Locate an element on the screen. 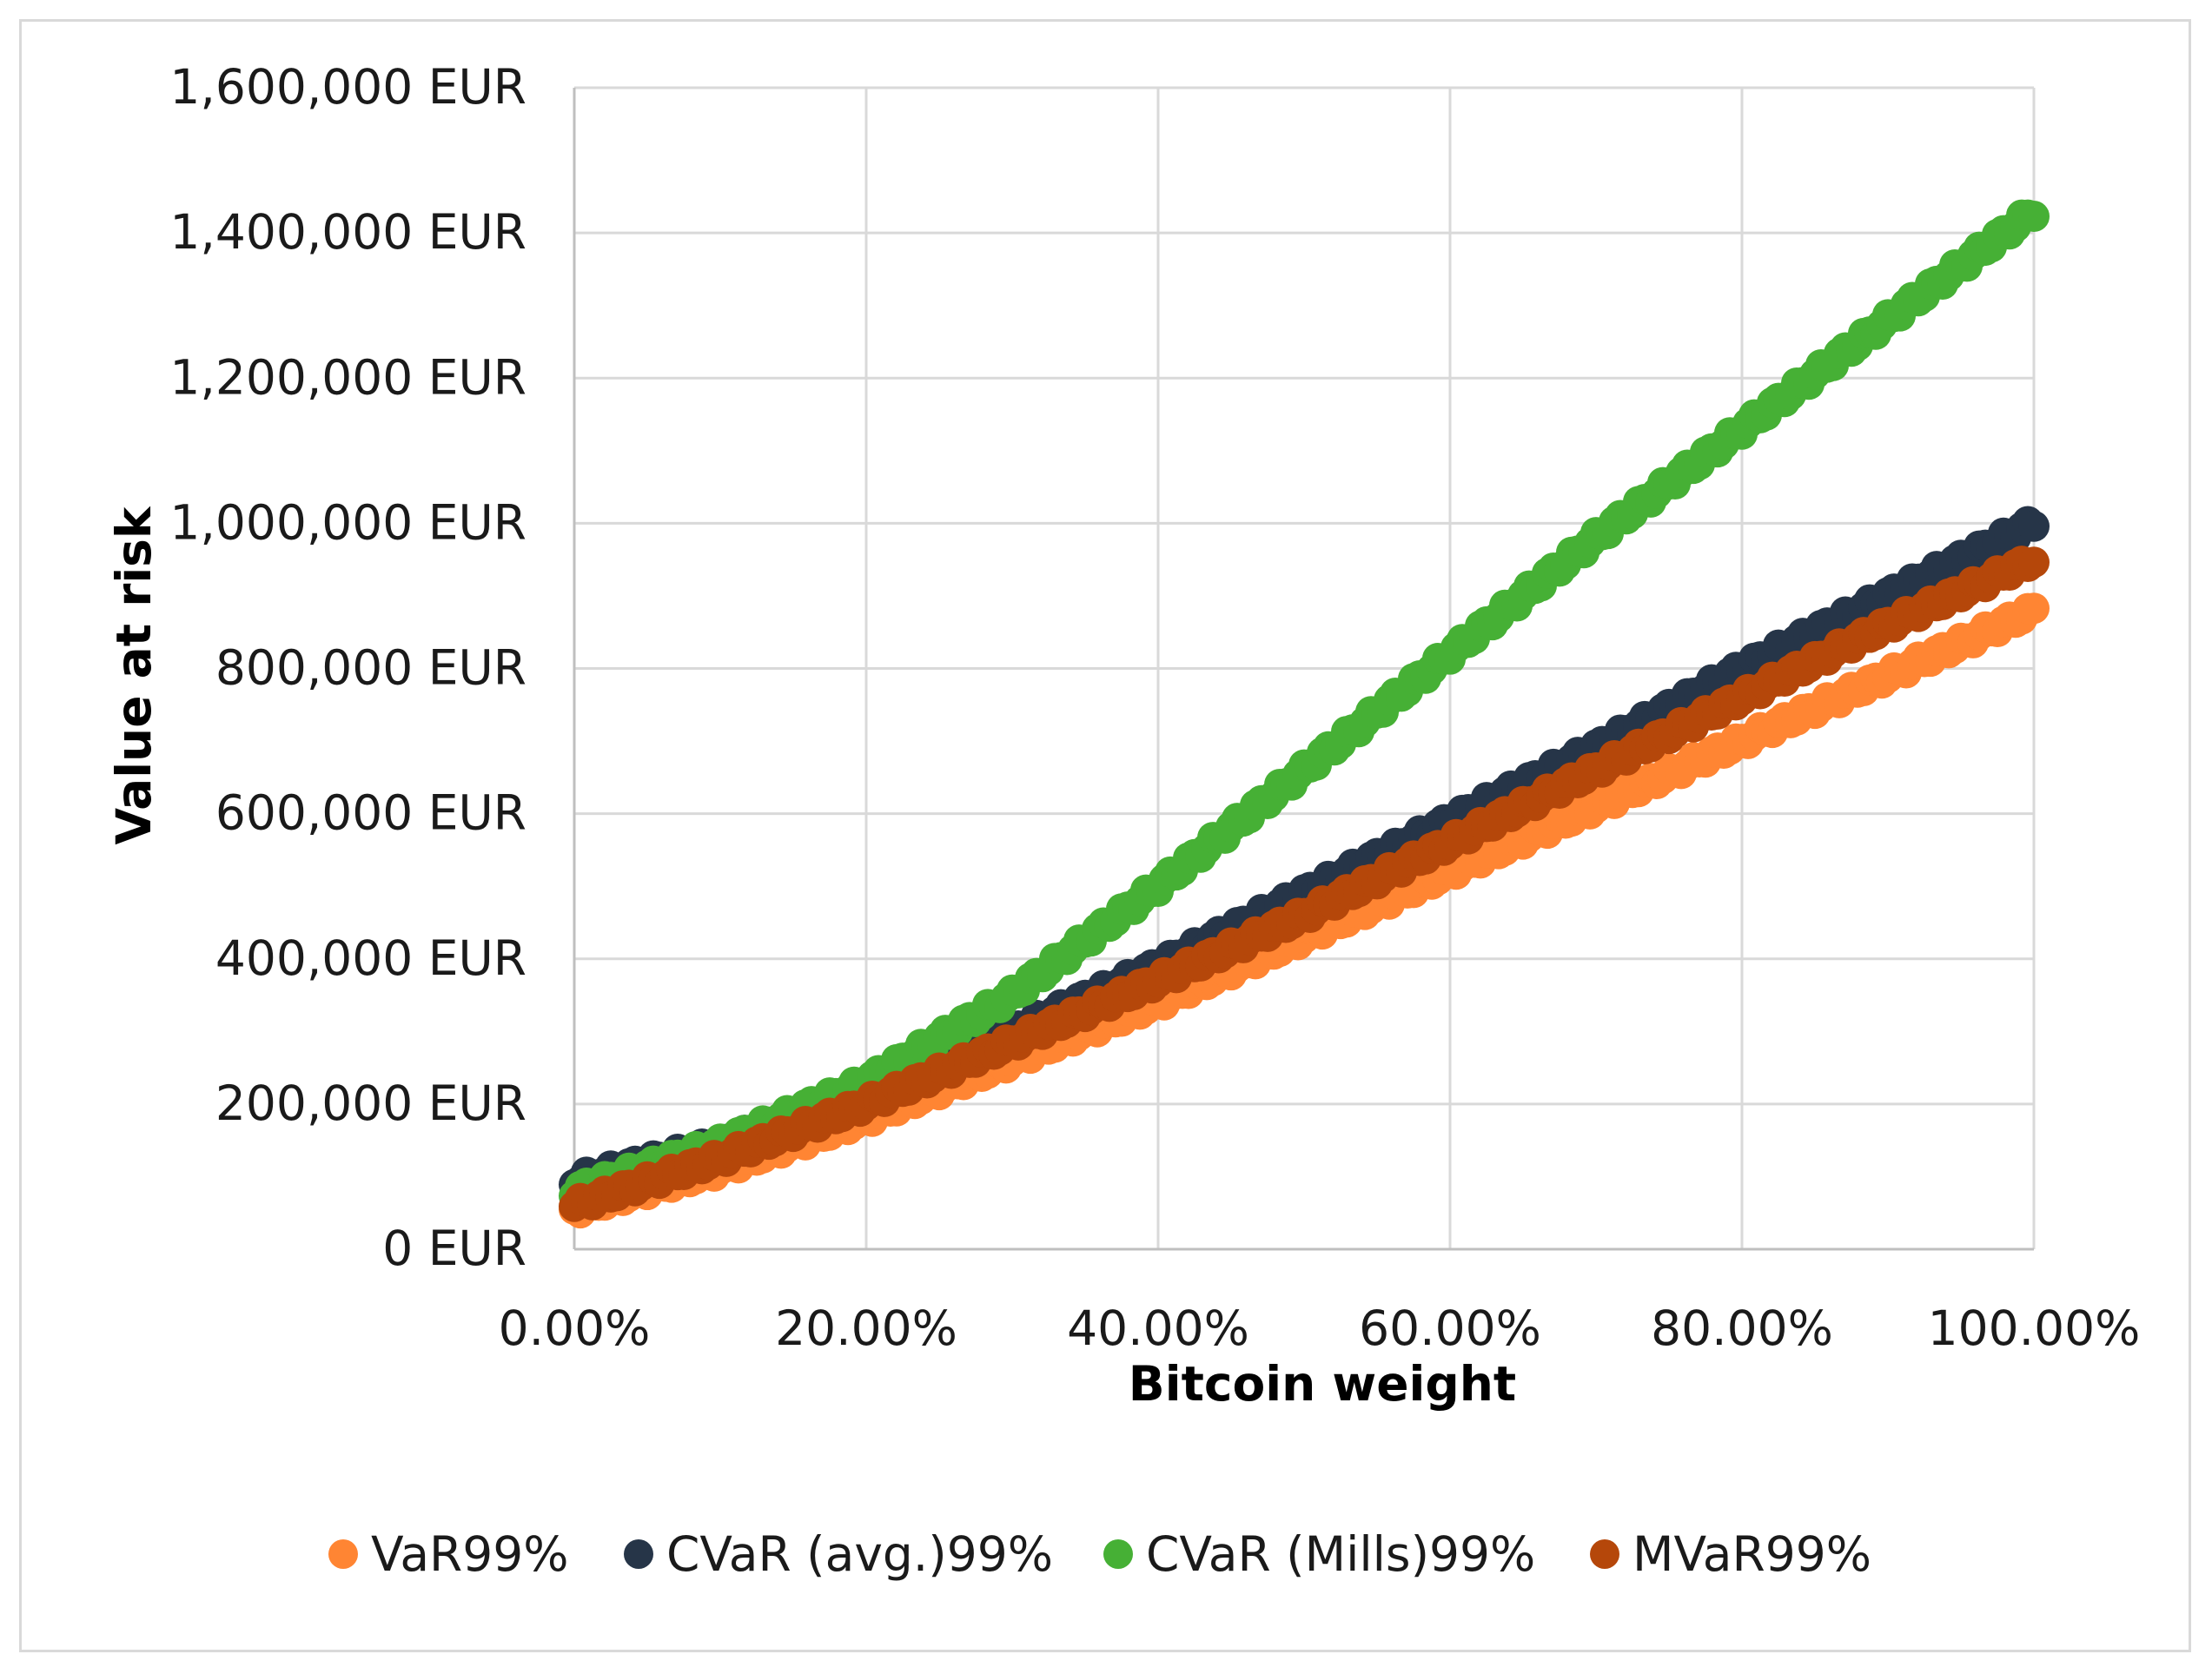 This screenshot has height=1674, width=2212. legend-item: CVaR (avg.)99% is located at coordinates (839, 1554).